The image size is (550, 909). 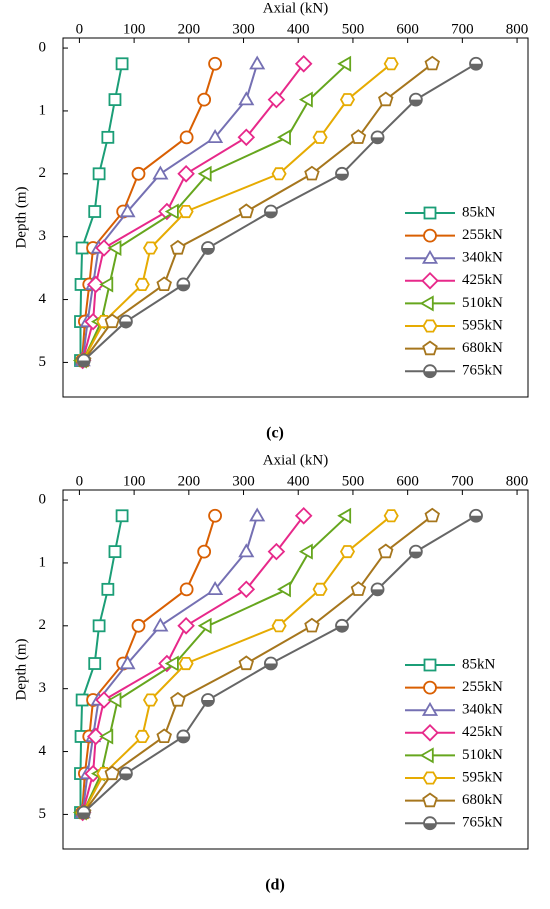 What do you see at coordinates (43, 362) in the screenshot?
I see `y-tick-label: 5` at bounding box center [43, 362].